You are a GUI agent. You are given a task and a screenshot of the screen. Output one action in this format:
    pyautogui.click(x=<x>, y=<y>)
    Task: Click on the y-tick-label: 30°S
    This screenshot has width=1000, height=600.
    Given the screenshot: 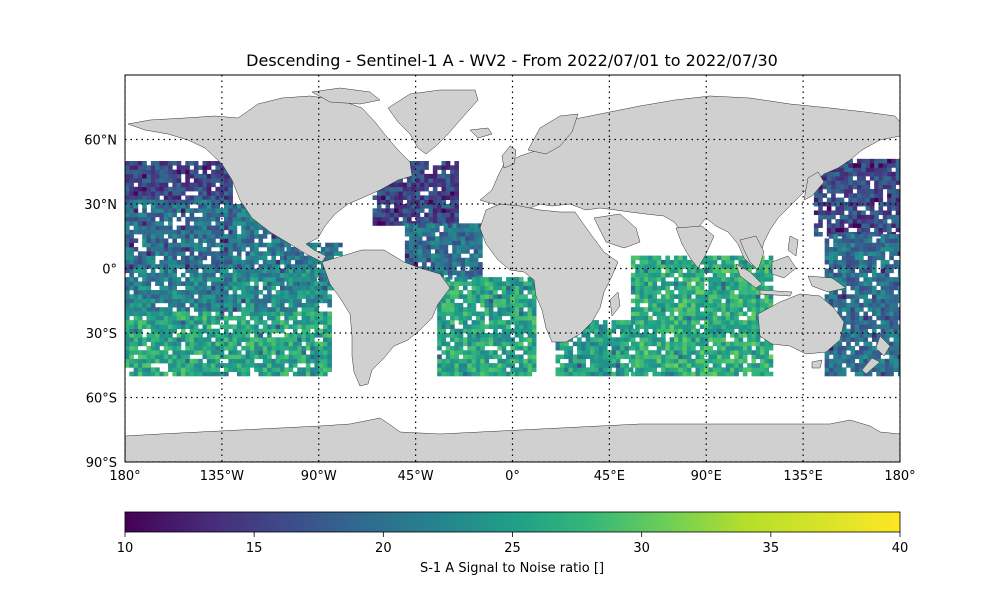 What is the action you would take?
    pyautogui.click(x=101, y=334)
    